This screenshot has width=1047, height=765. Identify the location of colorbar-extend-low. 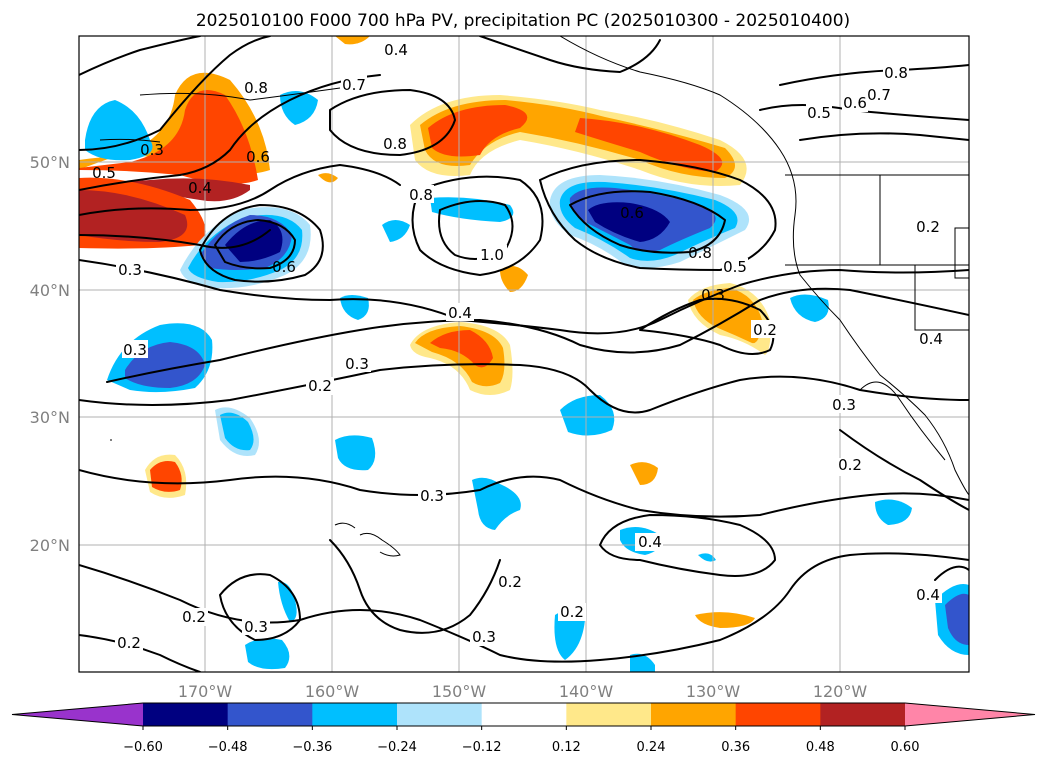
(77, 714).